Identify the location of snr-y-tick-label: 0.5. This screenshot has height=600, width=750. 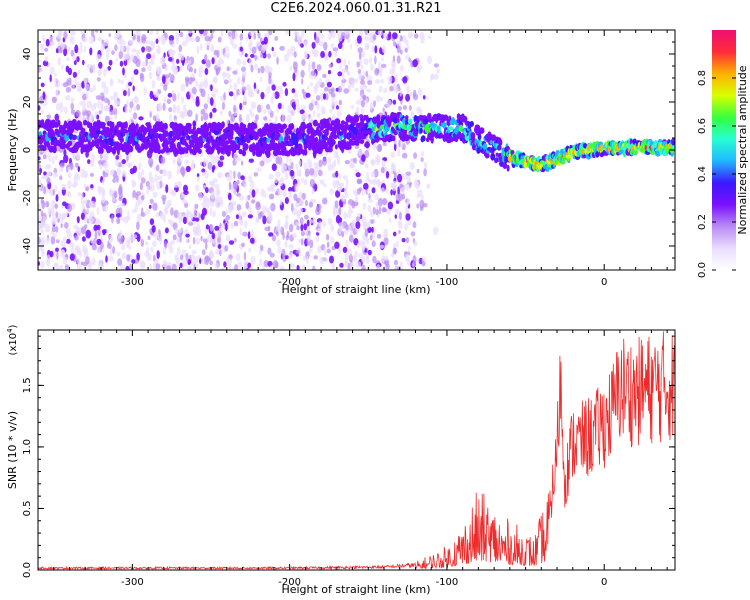
(27, 509).